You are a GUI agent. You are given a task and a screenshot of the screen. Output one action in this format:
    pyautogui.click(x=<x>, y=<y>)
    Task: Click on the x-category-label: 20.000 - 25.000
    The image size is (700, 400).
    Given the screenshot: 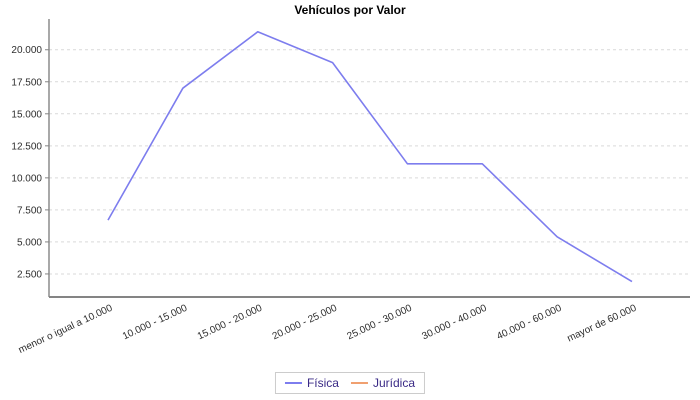 What is the action you would take?
    pyautogui.click(x=305, y=323)
    